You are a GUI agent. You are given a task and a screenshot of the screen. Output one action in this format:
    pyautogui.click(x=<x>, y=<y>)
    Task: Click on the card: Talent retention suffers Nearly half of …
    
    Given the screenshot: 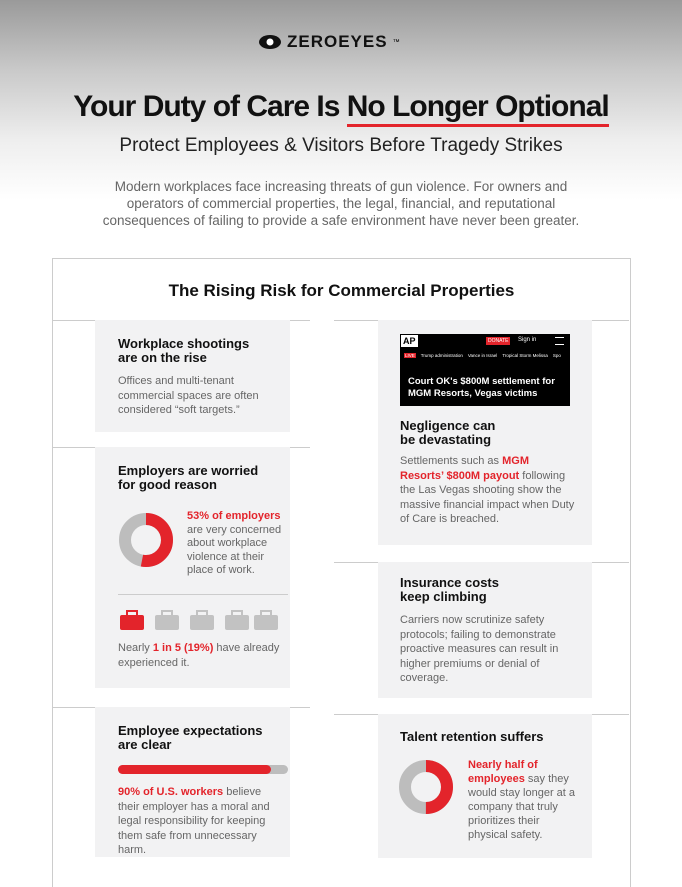 What is the action you would take?
    pyautogui.click(x=485, y=786)
    